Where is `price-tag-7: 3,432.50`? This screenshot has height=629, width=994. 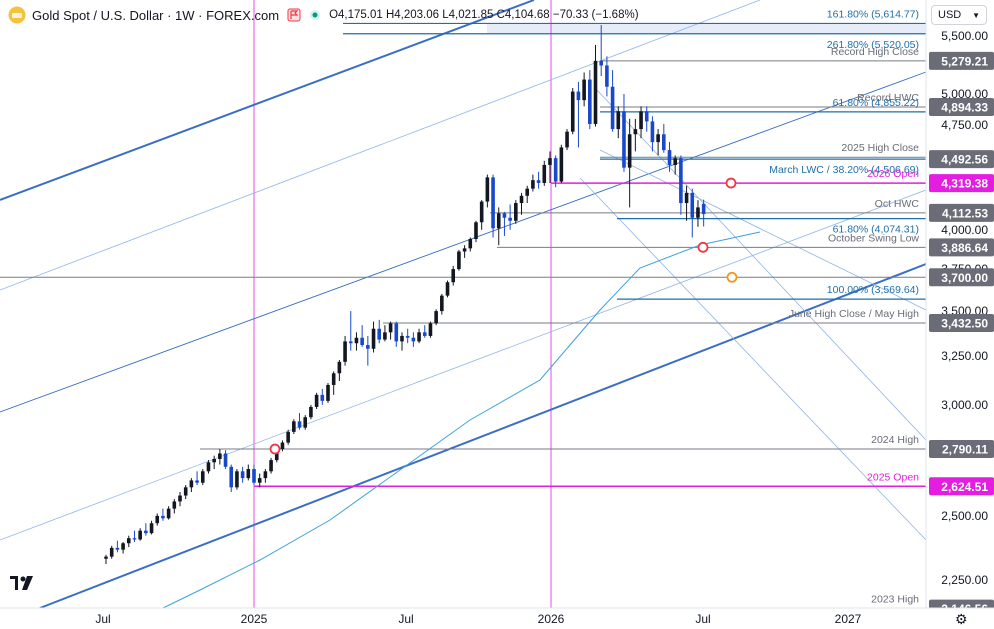 price-tag-7: 3,432.50 is located at coordinates (964, 323).